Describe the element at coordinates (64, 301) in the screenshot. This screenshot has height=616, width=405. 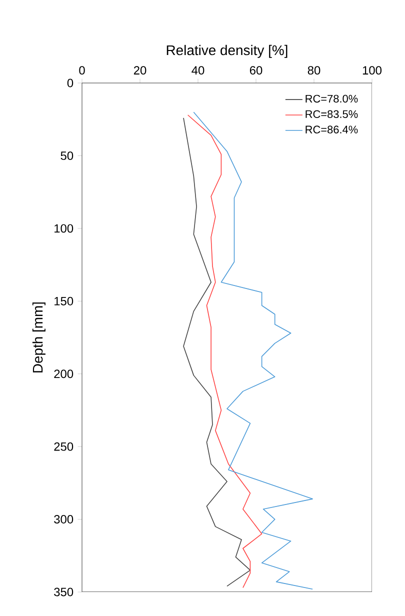
I see `y-tick-label: 150` at that location.